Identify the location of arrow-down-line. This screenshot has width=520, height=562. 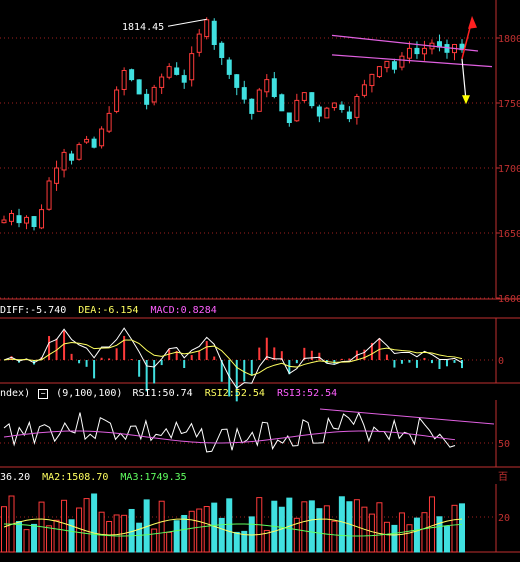
(464, 79).